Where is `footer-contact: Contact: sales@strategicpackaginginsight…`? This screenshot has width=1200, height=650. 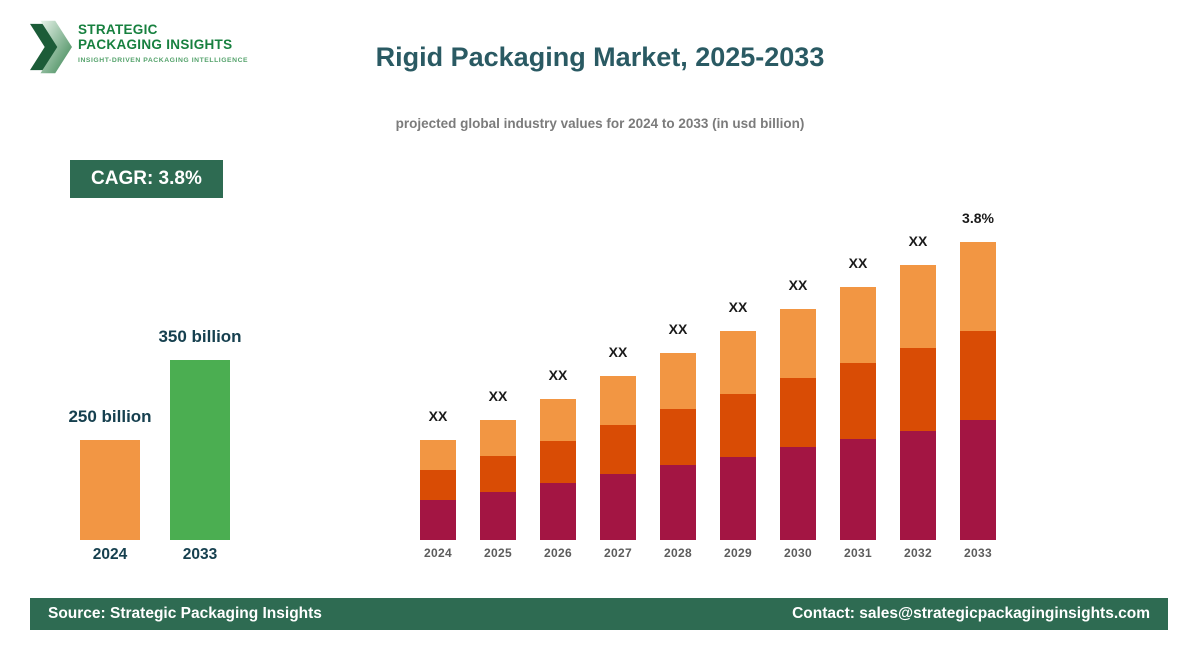
footer-contact: Contact: sales@strategicpackaginginsight… is located at coordinates (971, 613).